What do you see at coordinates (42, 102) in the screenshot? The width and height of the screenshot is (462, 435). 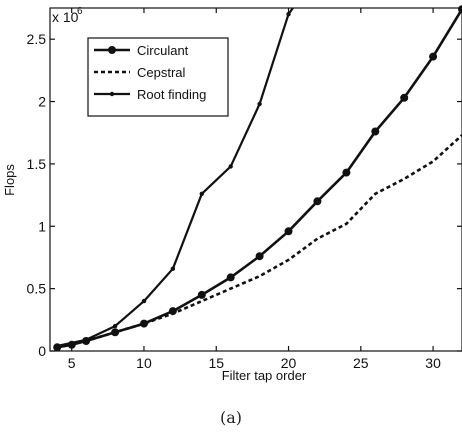 I see `y-tick-label: 2` at bounding box center [42, 102].